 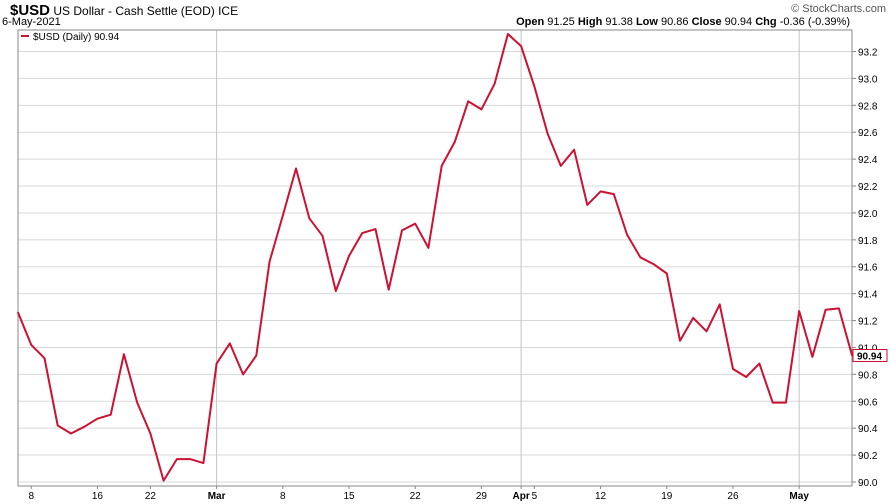 I want to click on x-tick-label: 26, so click(x=733, y=496).